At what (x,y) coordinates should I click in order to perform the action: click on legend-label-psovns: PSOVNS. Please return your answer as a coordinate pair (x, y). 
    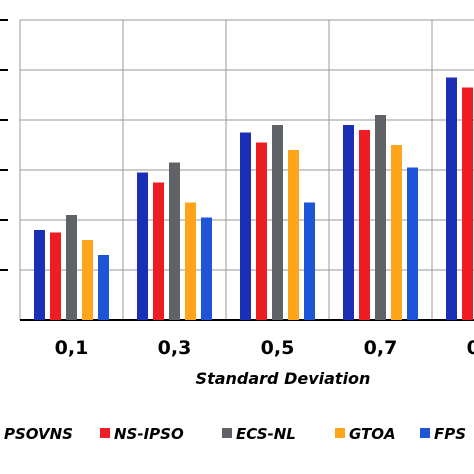
    Looking at the image, I should click on (38, 434).